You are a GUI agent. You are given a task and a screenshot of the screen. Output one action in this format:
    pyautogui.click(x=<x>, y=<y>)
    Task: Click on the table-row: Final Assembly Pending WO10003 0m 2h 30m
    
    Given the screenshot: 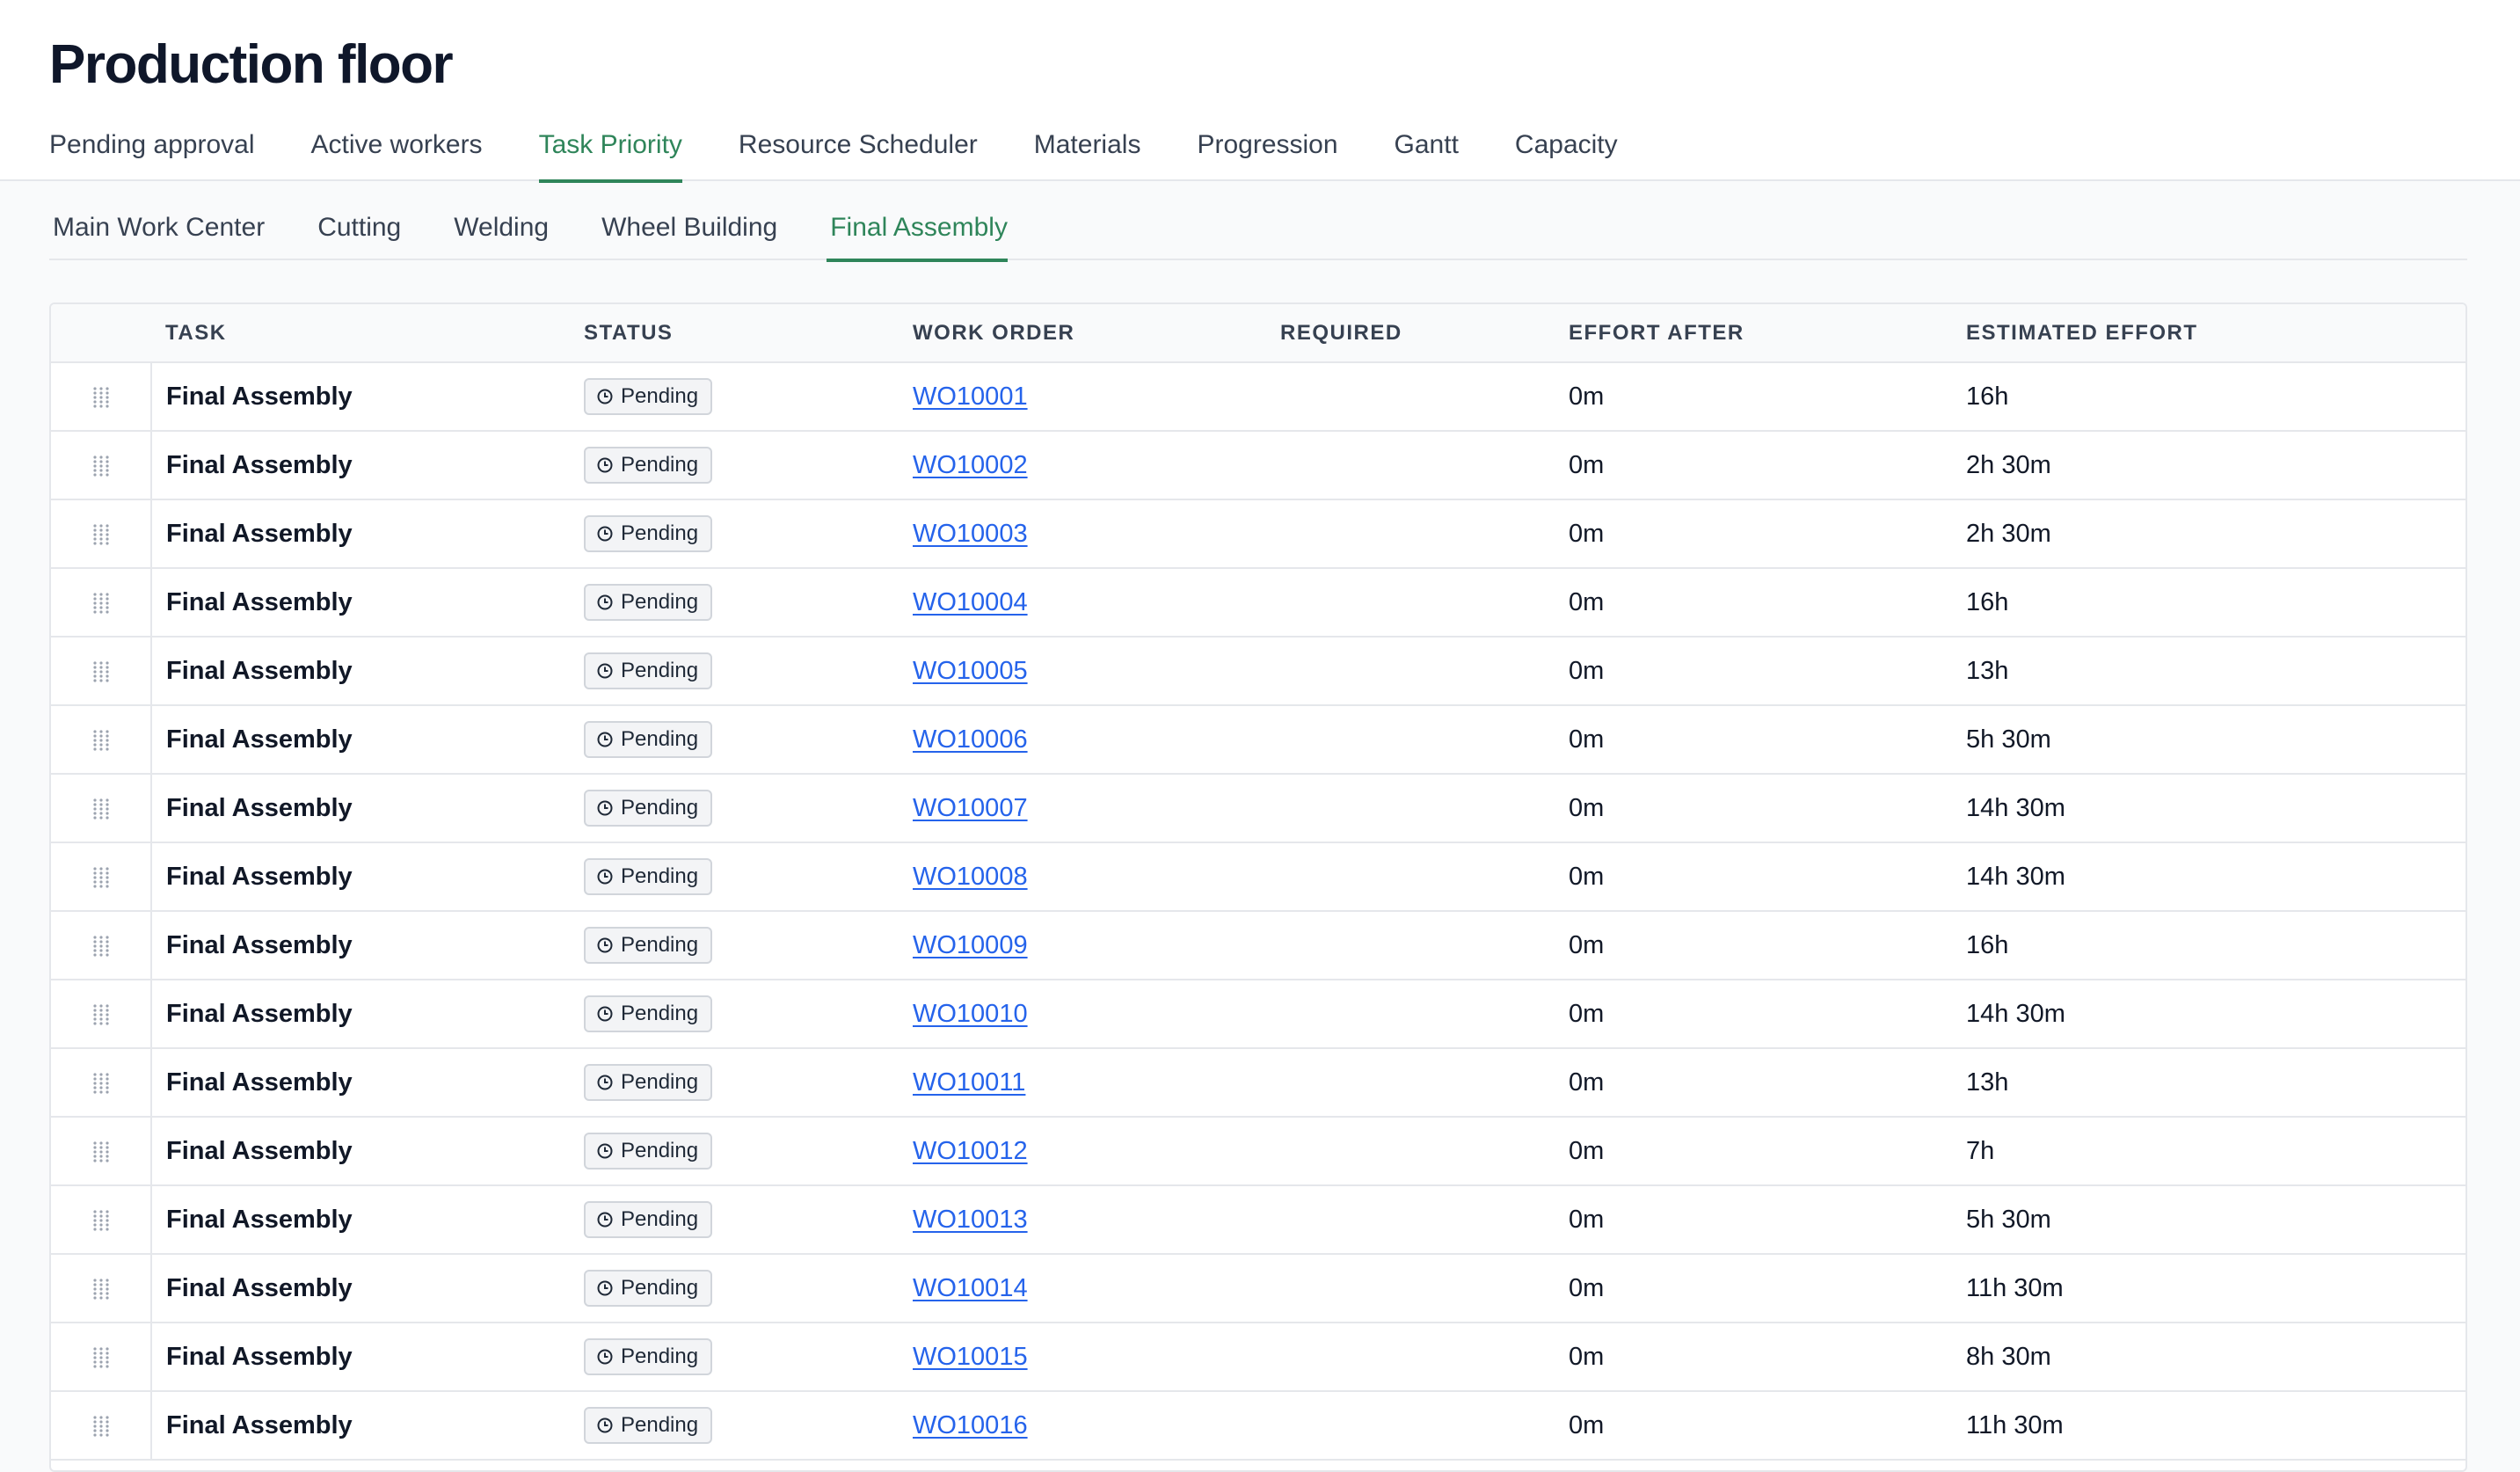 What is the action you would take?
    pyautogui.click(x=1258, y=534)
    